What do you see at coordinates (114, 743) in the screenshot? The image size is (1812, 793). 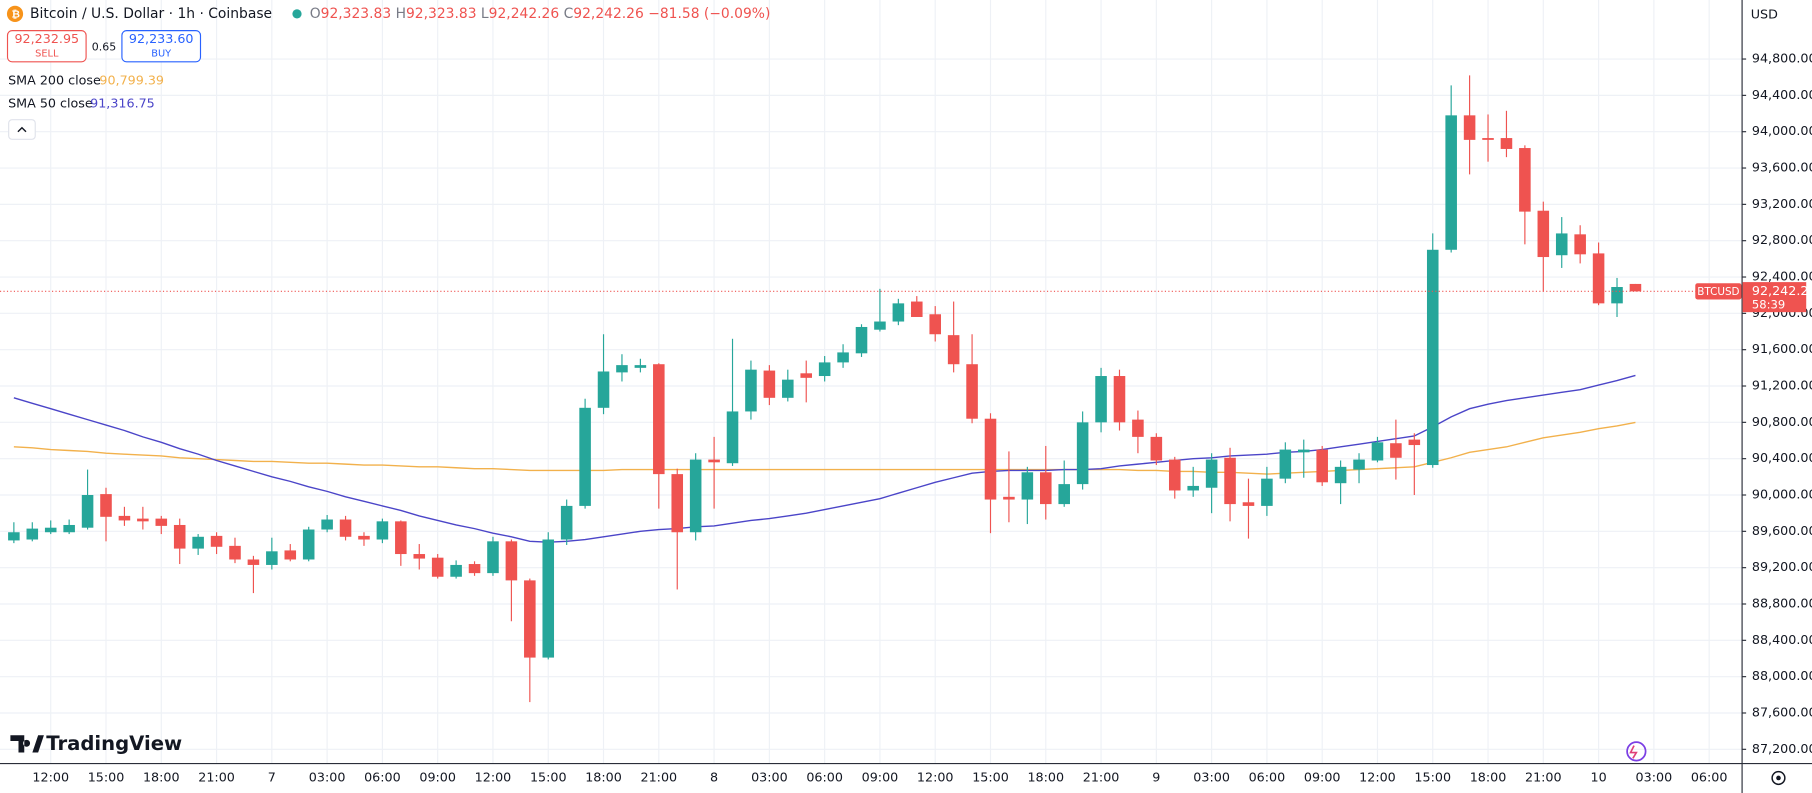 I see `brand-name: TradingView` at bounding box center [114, 743].